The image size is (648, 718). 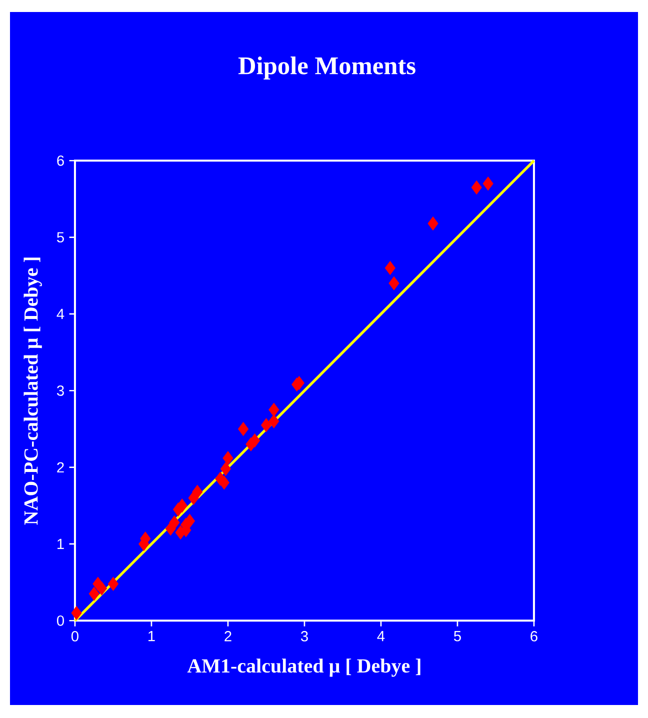 I want to click on y-tick-label: 0, so click(x=60, y=620).